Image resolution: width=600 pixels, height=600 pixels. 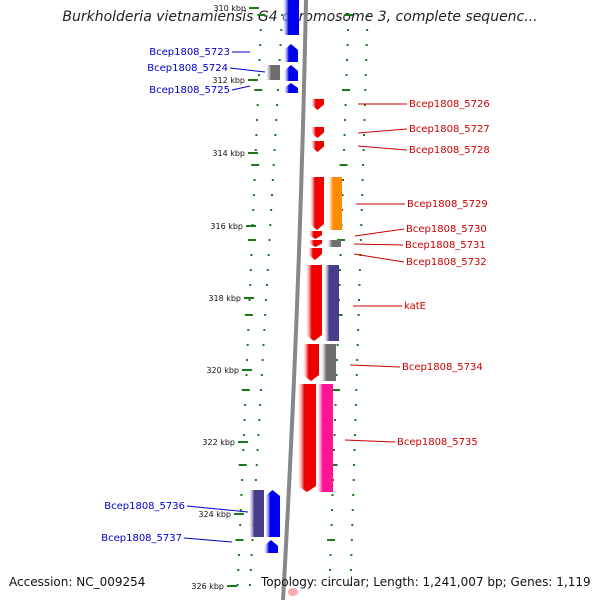 I want to click on gene-label-forward: Bcep1808_5736, so click(x=144, y=506).